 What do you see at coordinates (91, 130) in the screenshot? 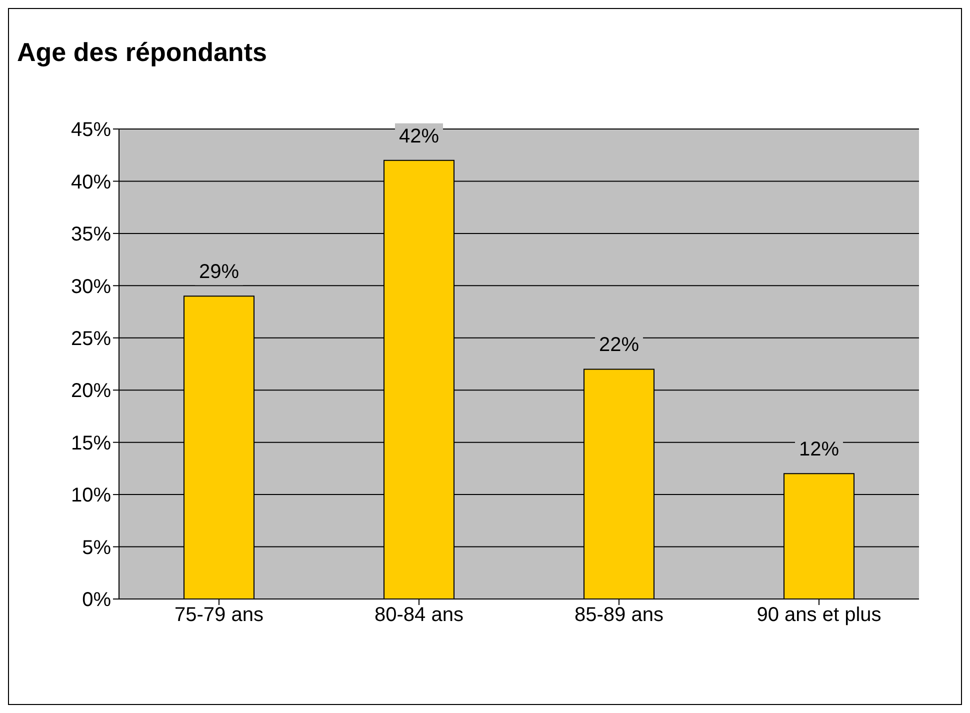
I see `y-tick-label: 45%` at bounding box center [91, 130].